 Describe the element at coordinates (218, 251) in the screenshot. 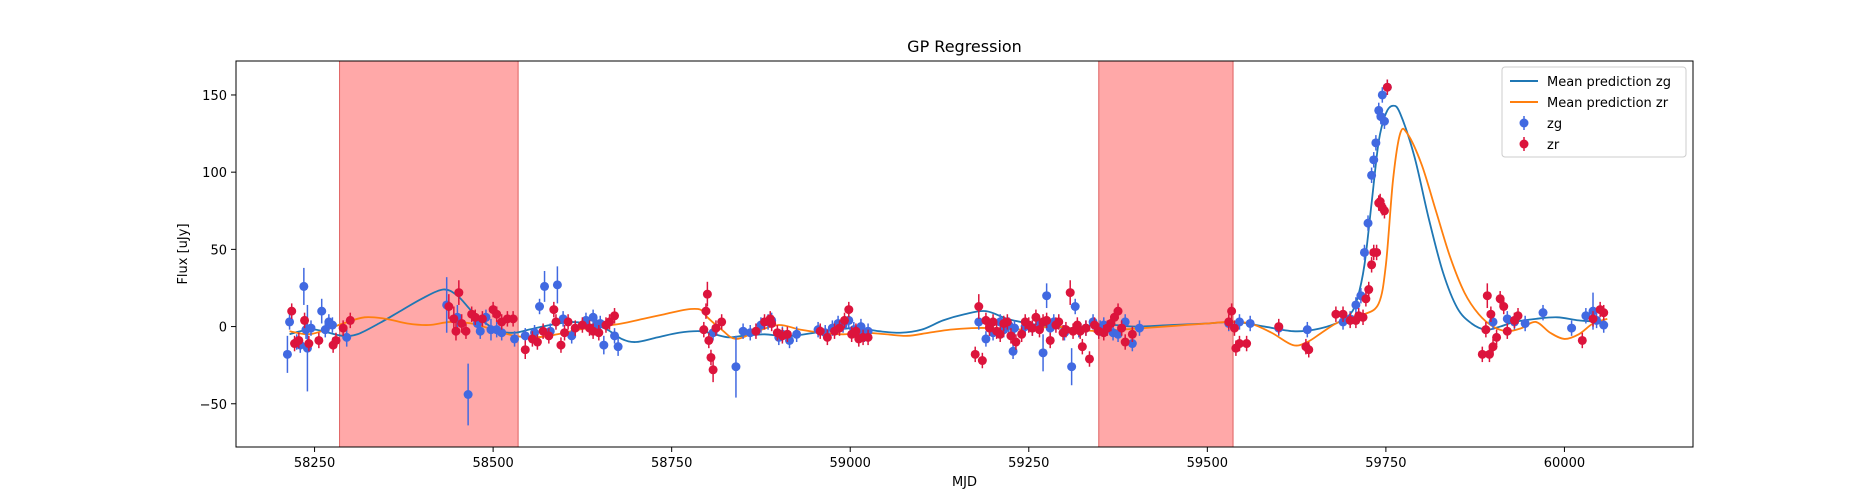

I see `y-axis-ticks: −50 0 50 100 150` at that location.